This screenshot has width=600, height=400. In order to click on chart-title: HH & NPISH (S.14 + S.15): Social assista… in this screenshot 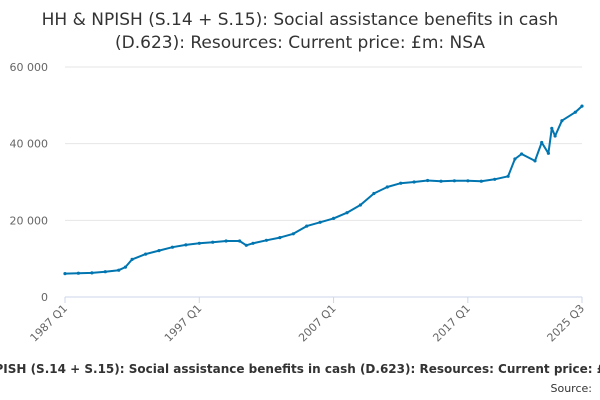, I will do `click(300, 31)`.